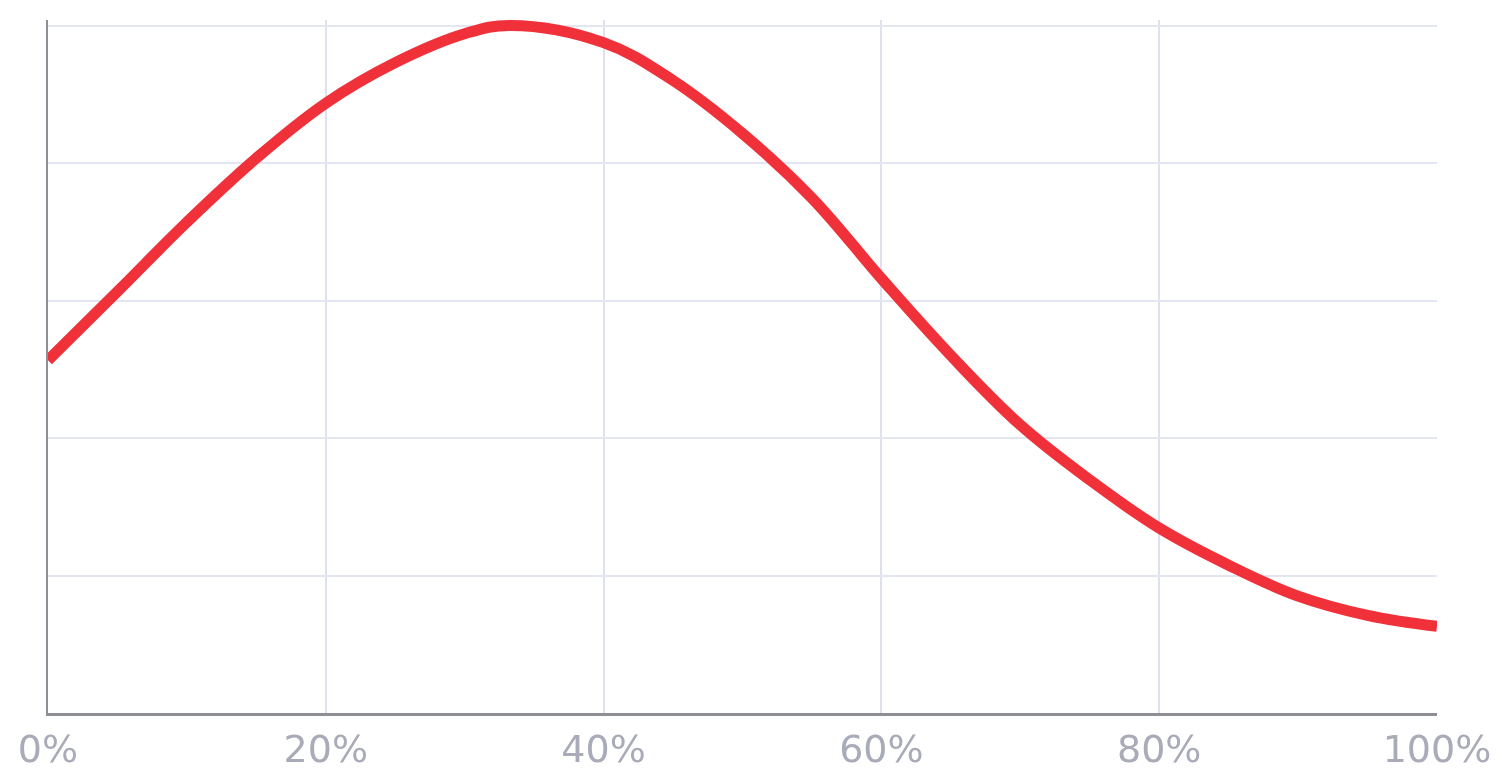  Describe the element at coordinates (603, 748) in the screenshot. I see `x-tick-label: 40%` at that location.